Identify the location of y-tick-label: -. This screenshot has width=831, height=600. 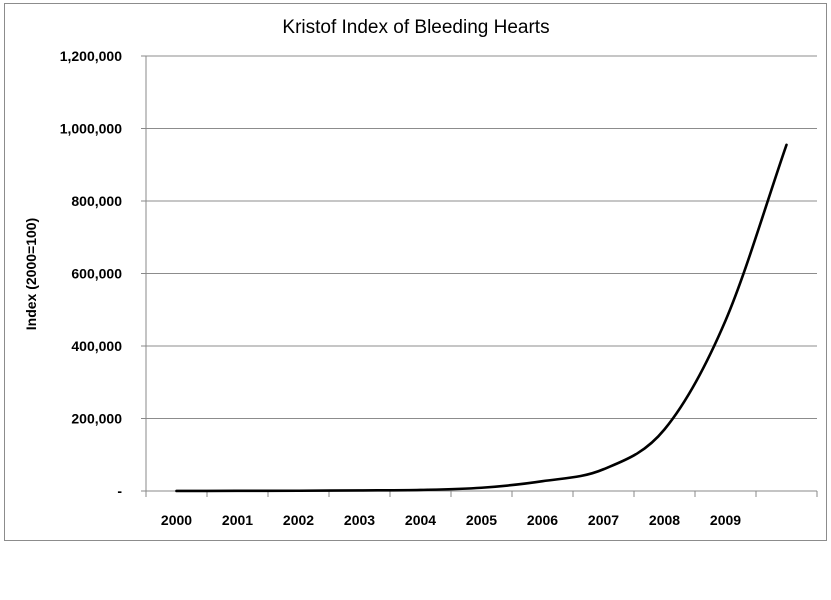
(119, 491).